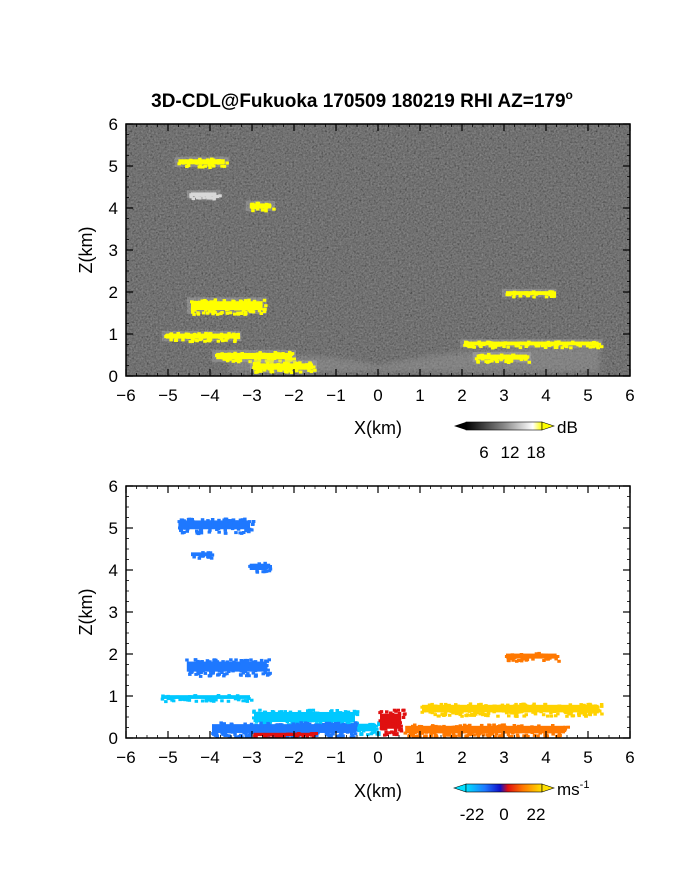  I want to click on y-tick-label: 2, so click(113, 292).